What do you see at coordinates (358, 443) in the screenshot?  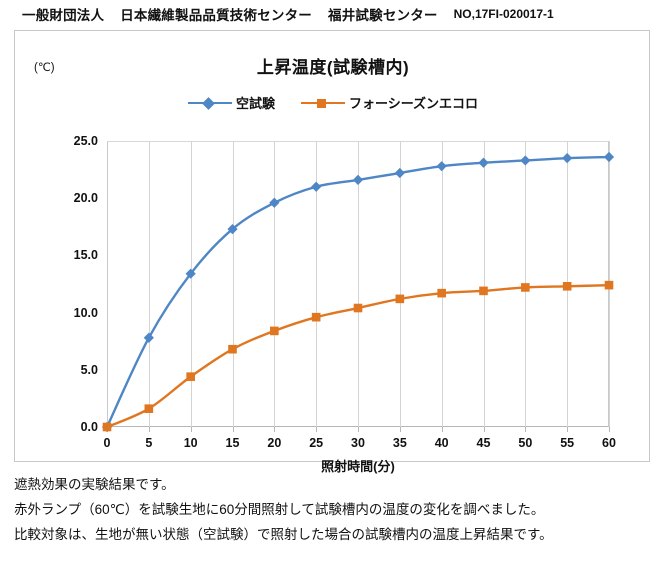 I see `x-axis-tick-label: 30` at bounding box center [358, 443].